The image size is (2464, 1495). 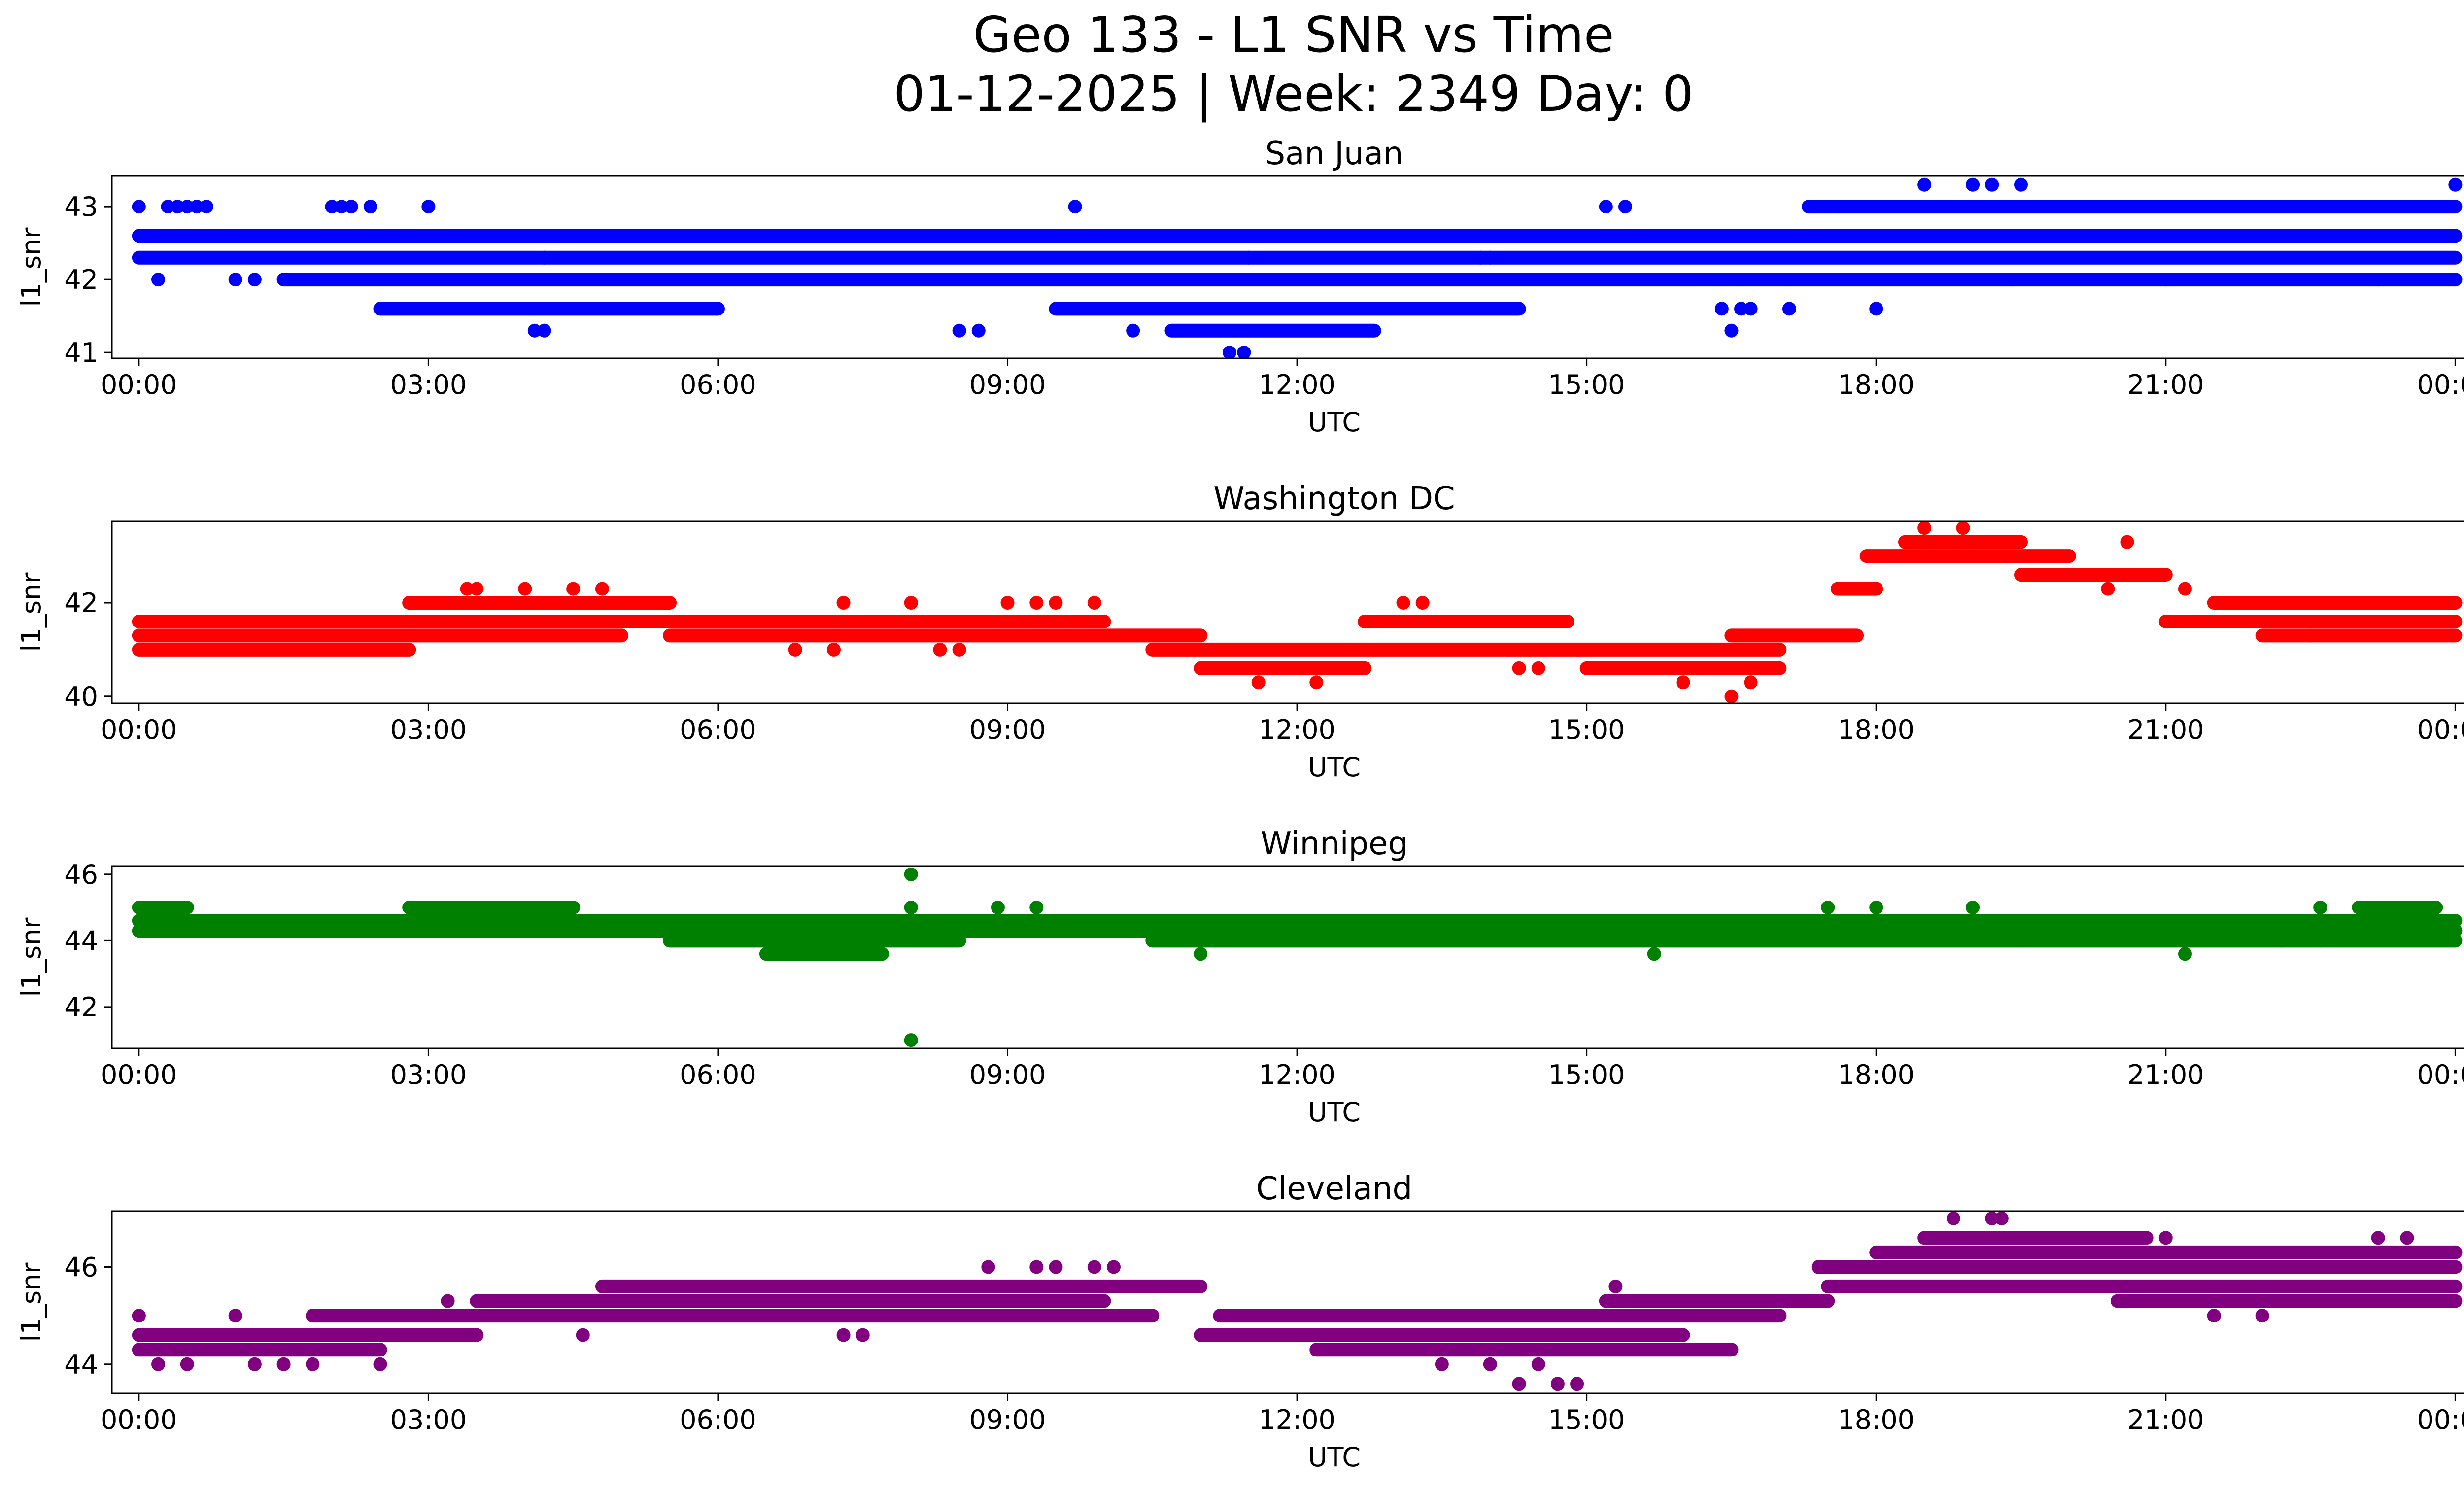 I want to click on axes-frame, so click(x=1287, y=612).